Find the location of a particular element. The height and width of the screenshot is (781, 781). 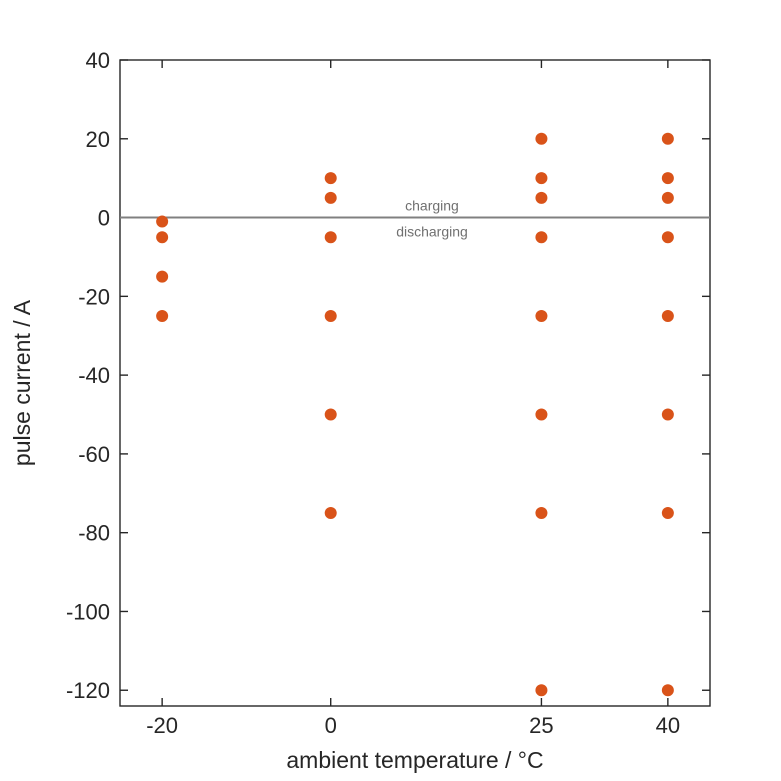

x-tick-label: 40 is located at coordinates (668, 725).